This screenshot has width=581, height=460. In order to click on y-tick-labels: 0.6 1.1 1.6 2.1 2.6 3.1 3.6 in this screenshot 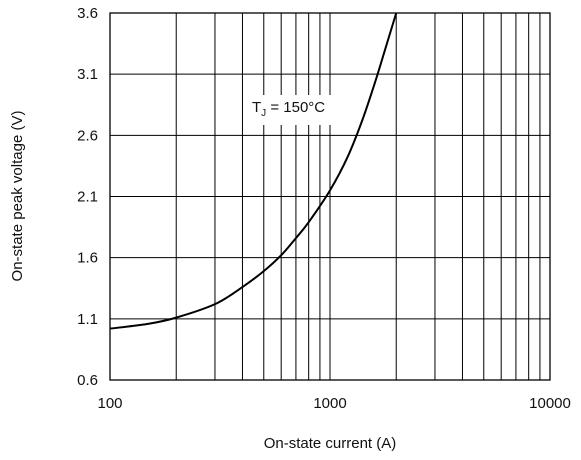, I will do `click(87, 197)`.